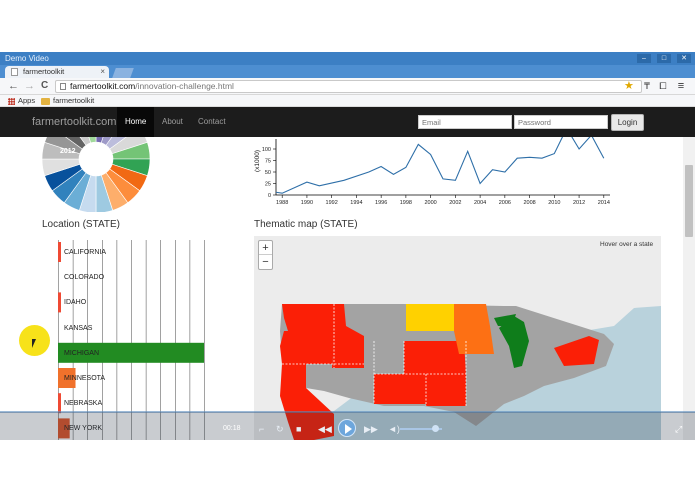  Describe the element at coordinates (78, 328) in the screenshot. I see `state-label: KANSAS` at that location.